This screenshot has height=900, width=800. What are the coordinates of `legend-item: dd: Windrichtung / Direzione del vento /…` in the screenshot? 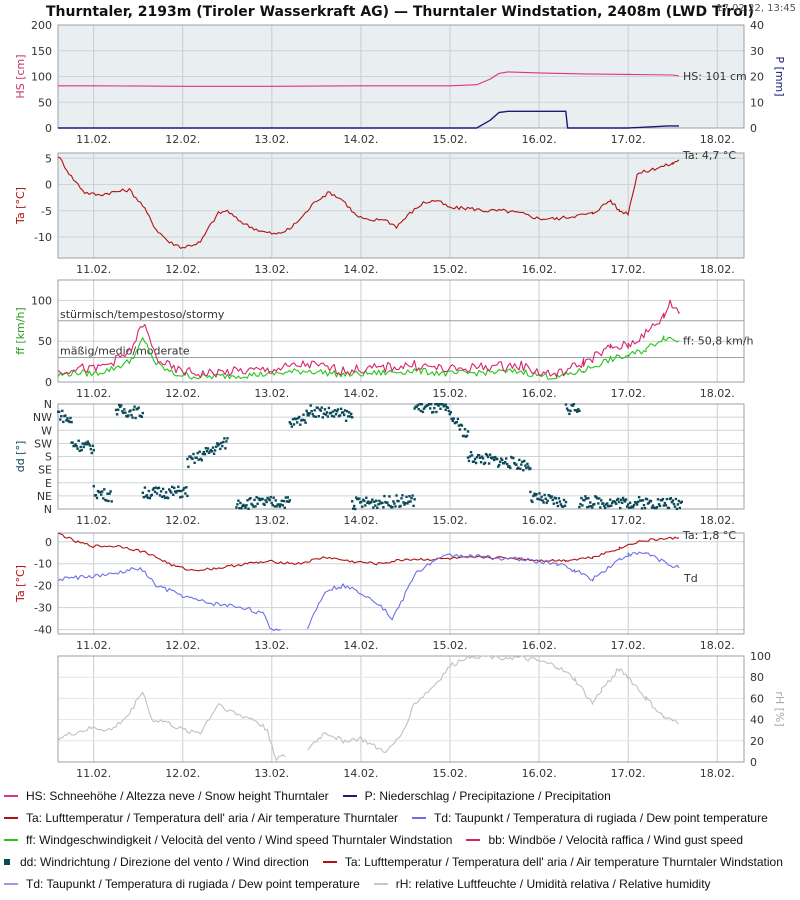 It's located at (156, 862).